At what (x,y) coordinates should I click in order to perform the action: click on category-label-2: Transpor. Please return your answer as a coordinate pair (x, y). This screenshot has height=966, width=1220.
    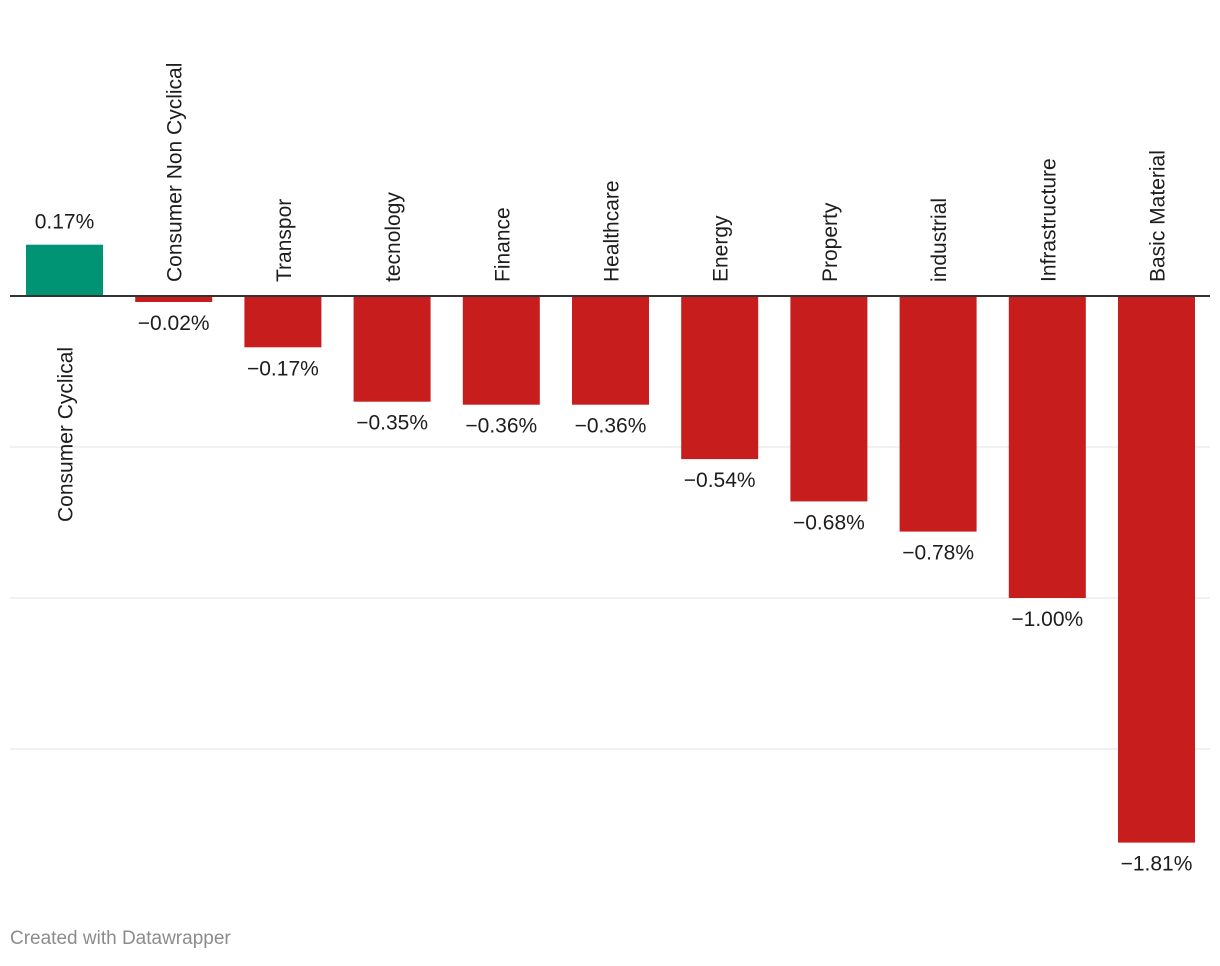
    Looking at the image, I should click on (284, 240).